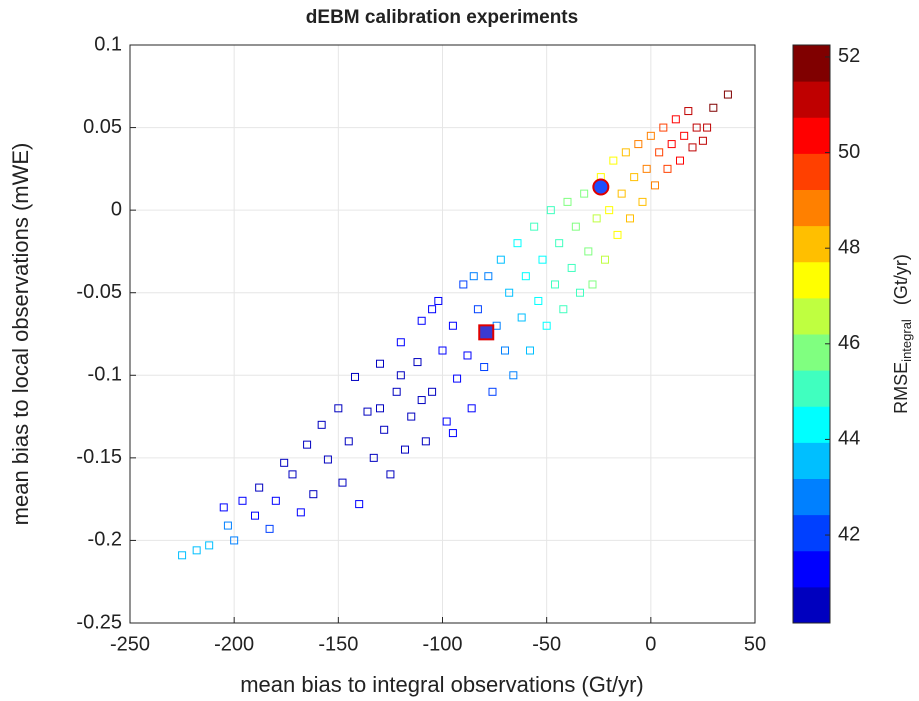 This screenshot has height=701, width=919. I want to click on x-tick-label: 50, so click(755, 644).